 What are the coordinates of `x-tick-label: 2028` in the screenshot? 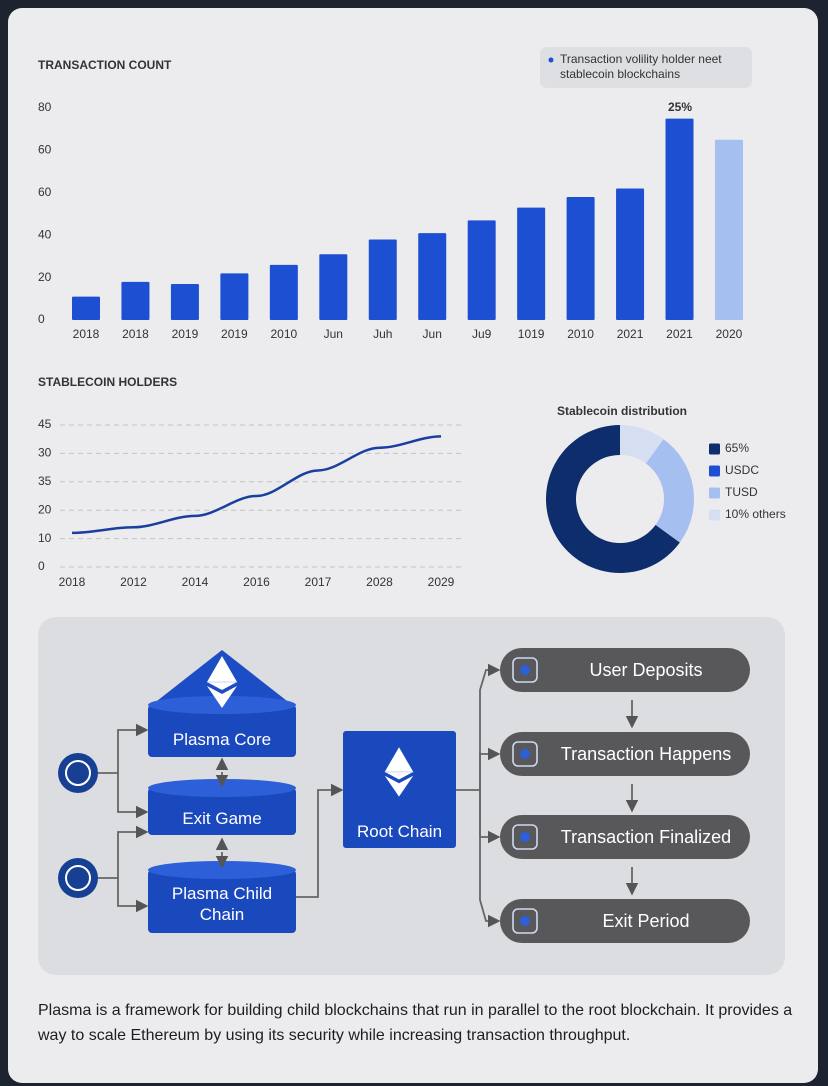 It's located at (379, 582).